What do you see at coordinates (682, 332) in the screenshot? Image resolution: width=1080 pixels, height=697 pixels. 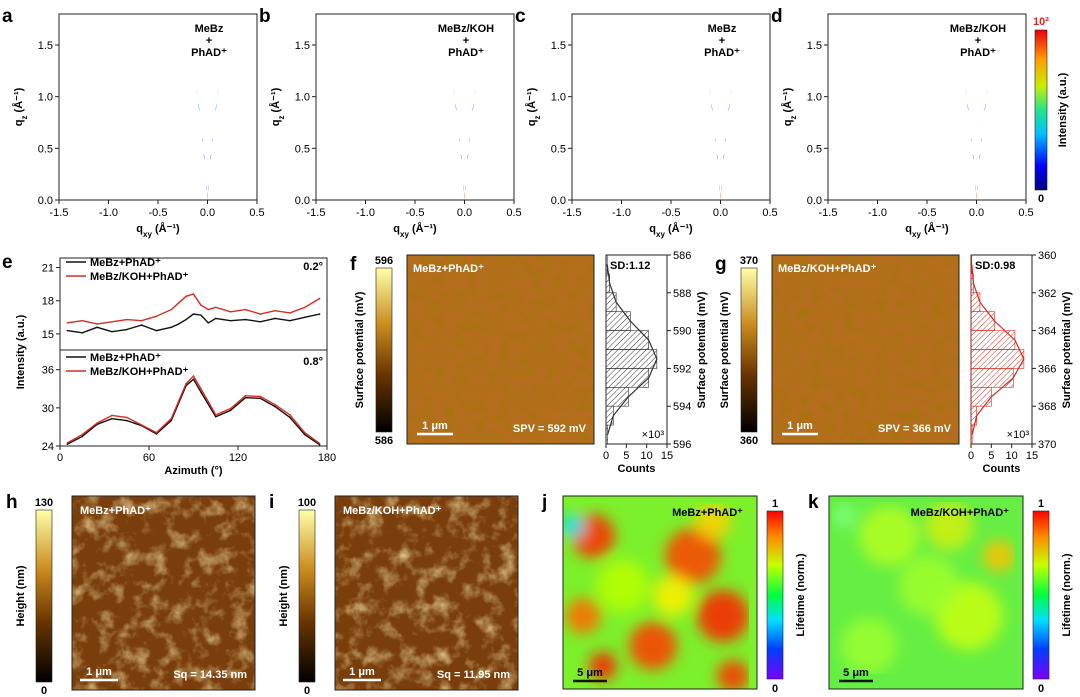 I see `y-tick-label: 590` at bounding box center [682, 332].